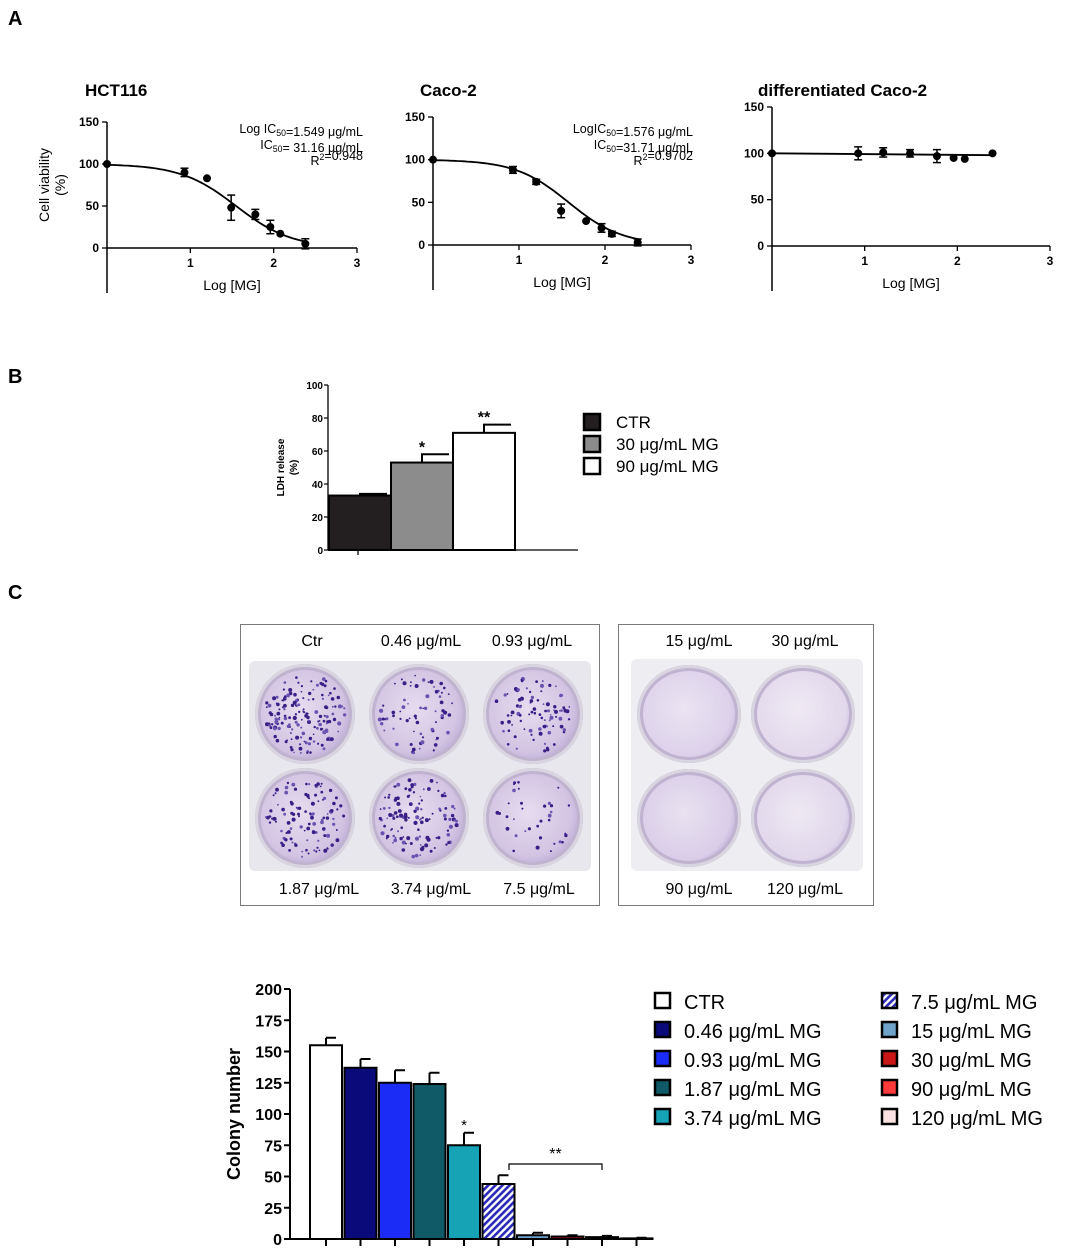 The height and width of the screenshot is (1257, 1080). What do you see at coordinates (605, 260) in the screenshot?
I see `x-tick-label: 2` at bounding box center [605, 260].